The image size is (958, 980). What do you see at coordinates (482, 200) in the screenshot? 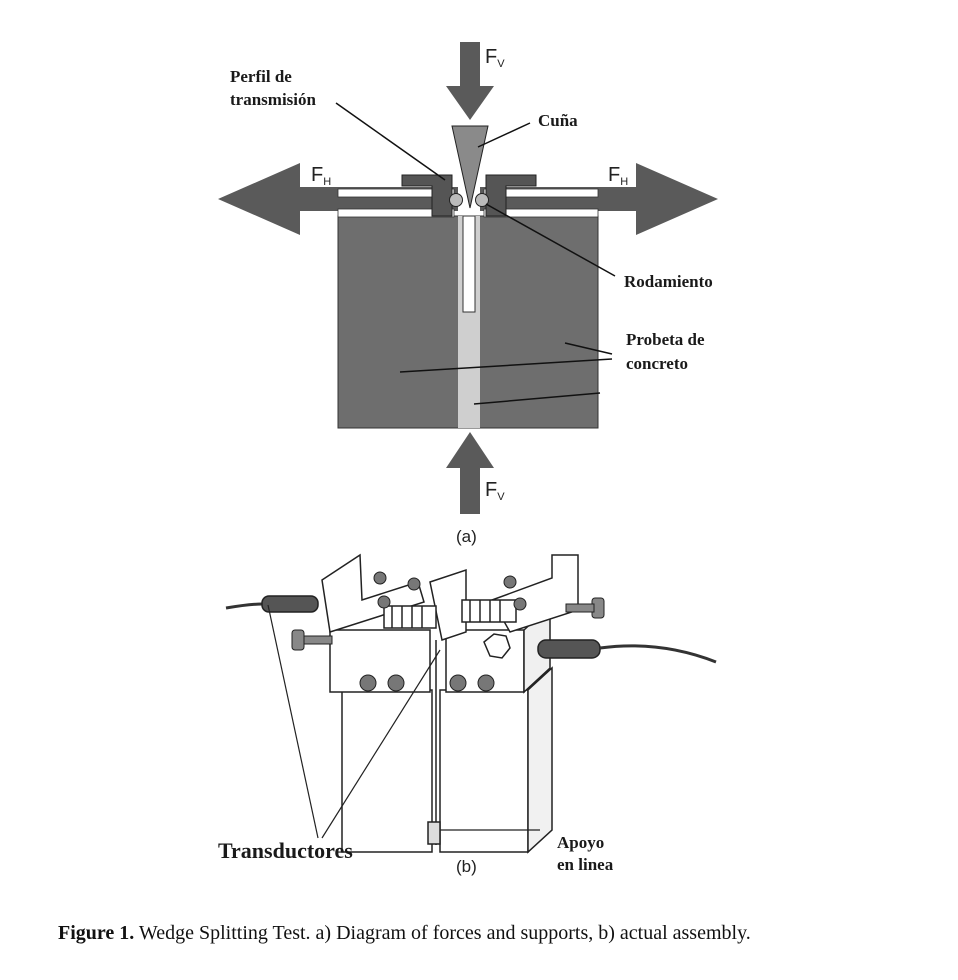
I see `bearing-right` at bounding box center [482, 200].